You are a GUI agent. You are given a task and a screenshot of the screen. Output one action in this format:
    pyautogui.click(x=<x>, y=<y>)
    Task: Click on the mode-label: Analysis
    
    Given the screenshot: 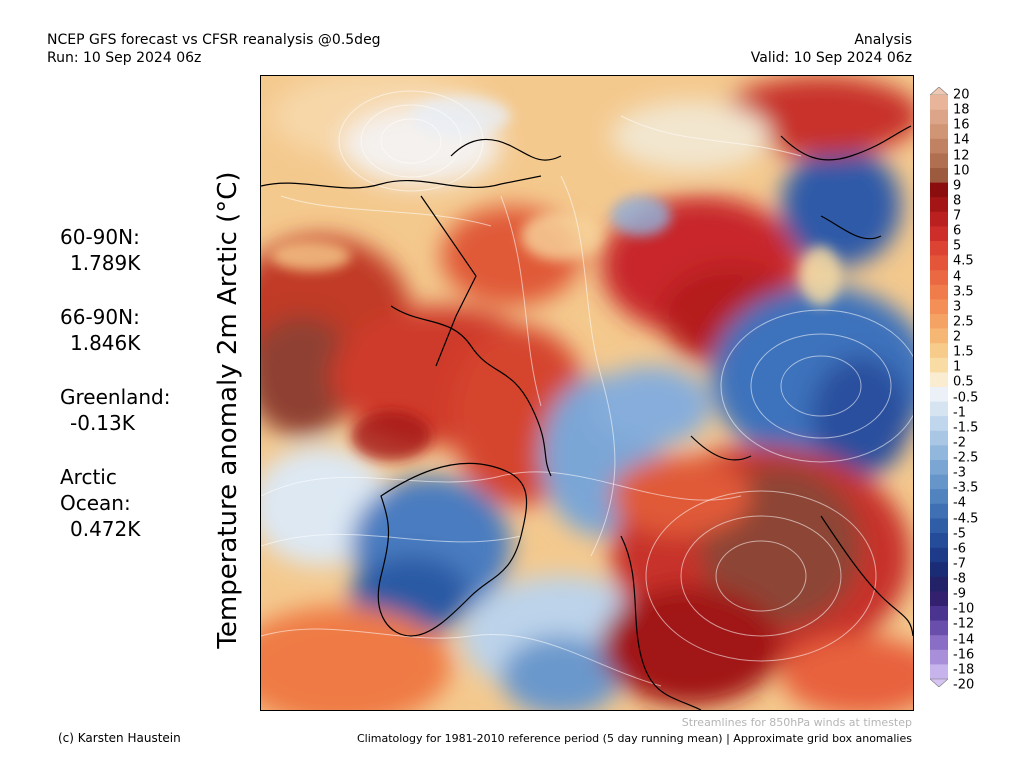 What is the action you would take?
    pyautogui.click(x=883, y=40)
    